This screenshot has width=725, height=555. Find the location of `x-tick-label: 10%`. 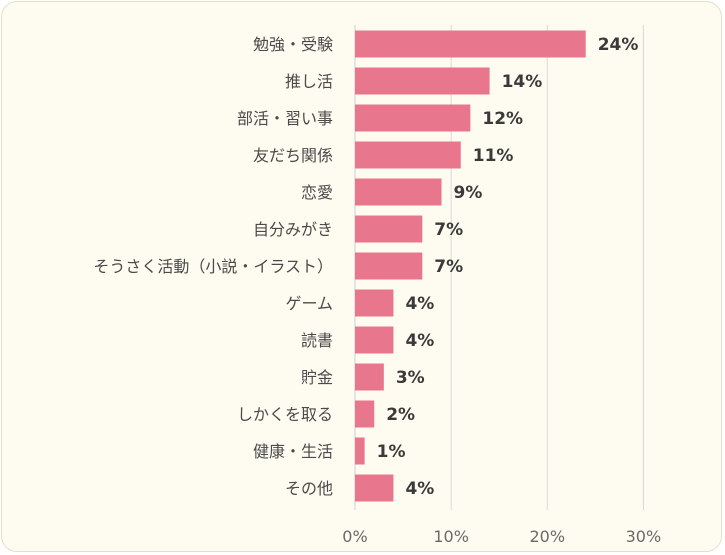

x-tick-label: 10% is located at coordinates (451, 536).